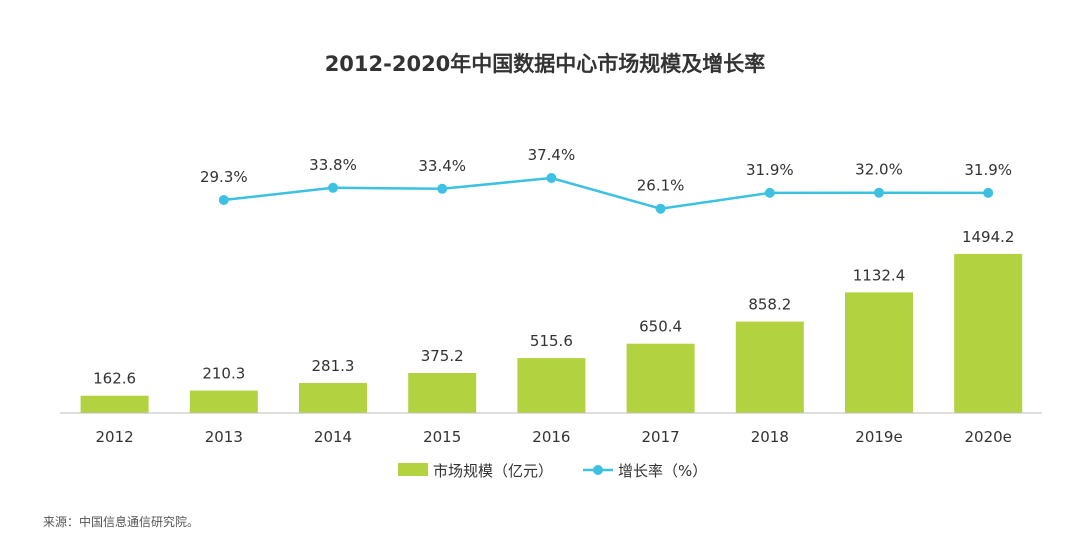 Image resolution: width=1080 pixels, height=535 pixels. Describe the element at coordinates (114, 379) in the screenshot. I see `bar-value-label: 162.6` at that location.